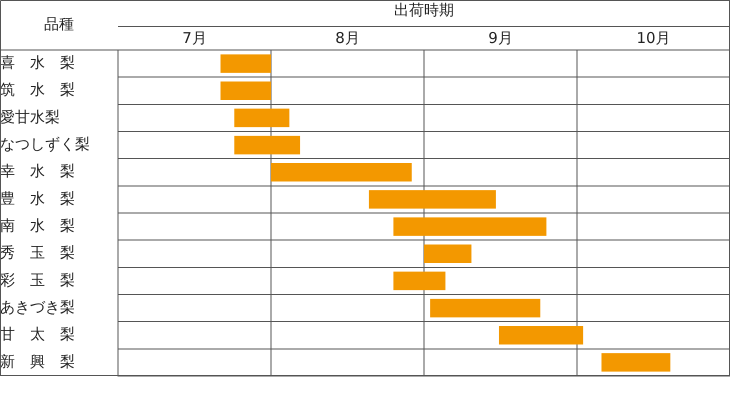  I want to click on y-tick-label: あきづき梨, so click(37, 307).